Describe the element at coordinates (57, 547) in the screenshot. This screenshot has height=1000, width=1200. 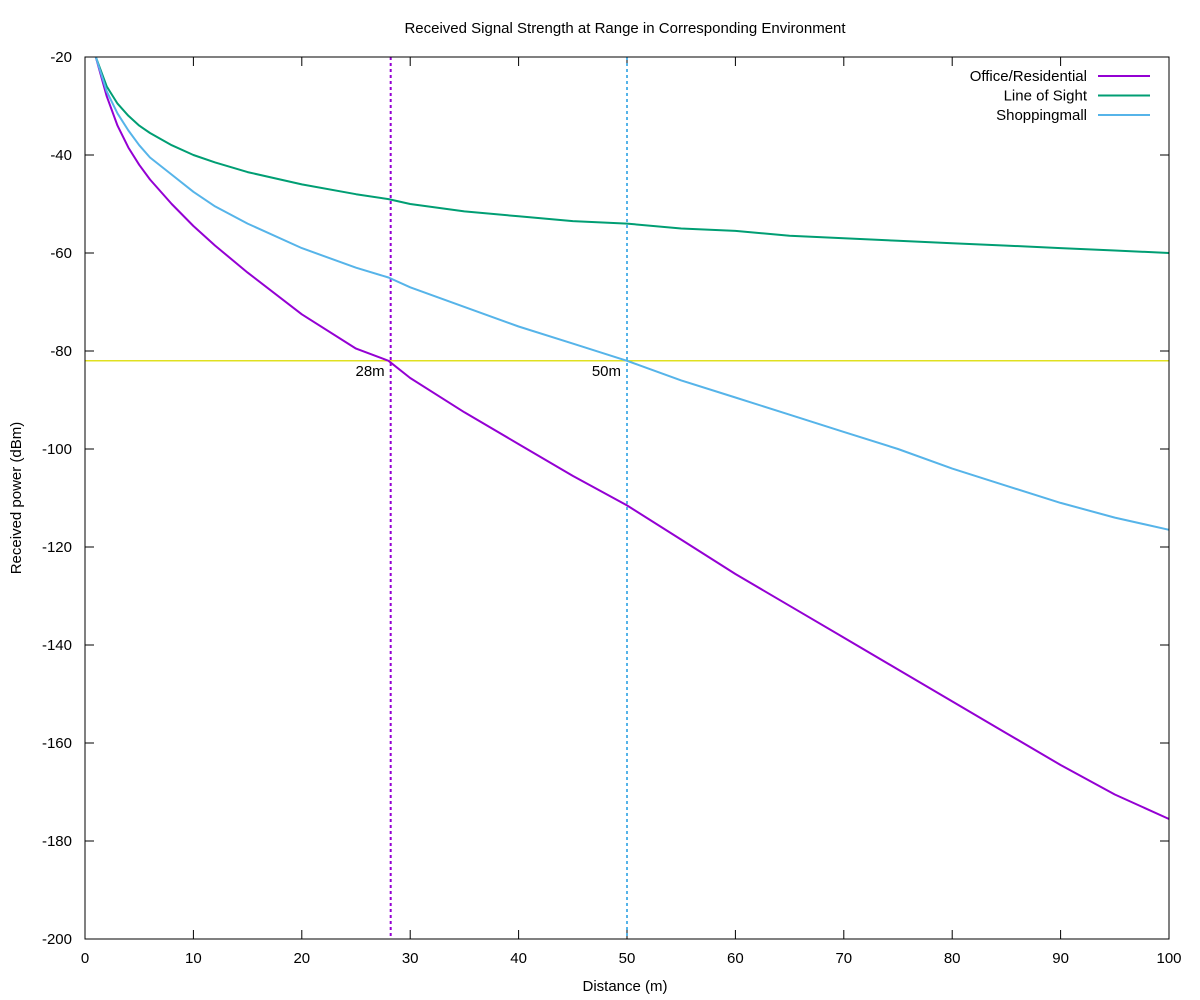
I see `y-tick-label: -120` at that location.